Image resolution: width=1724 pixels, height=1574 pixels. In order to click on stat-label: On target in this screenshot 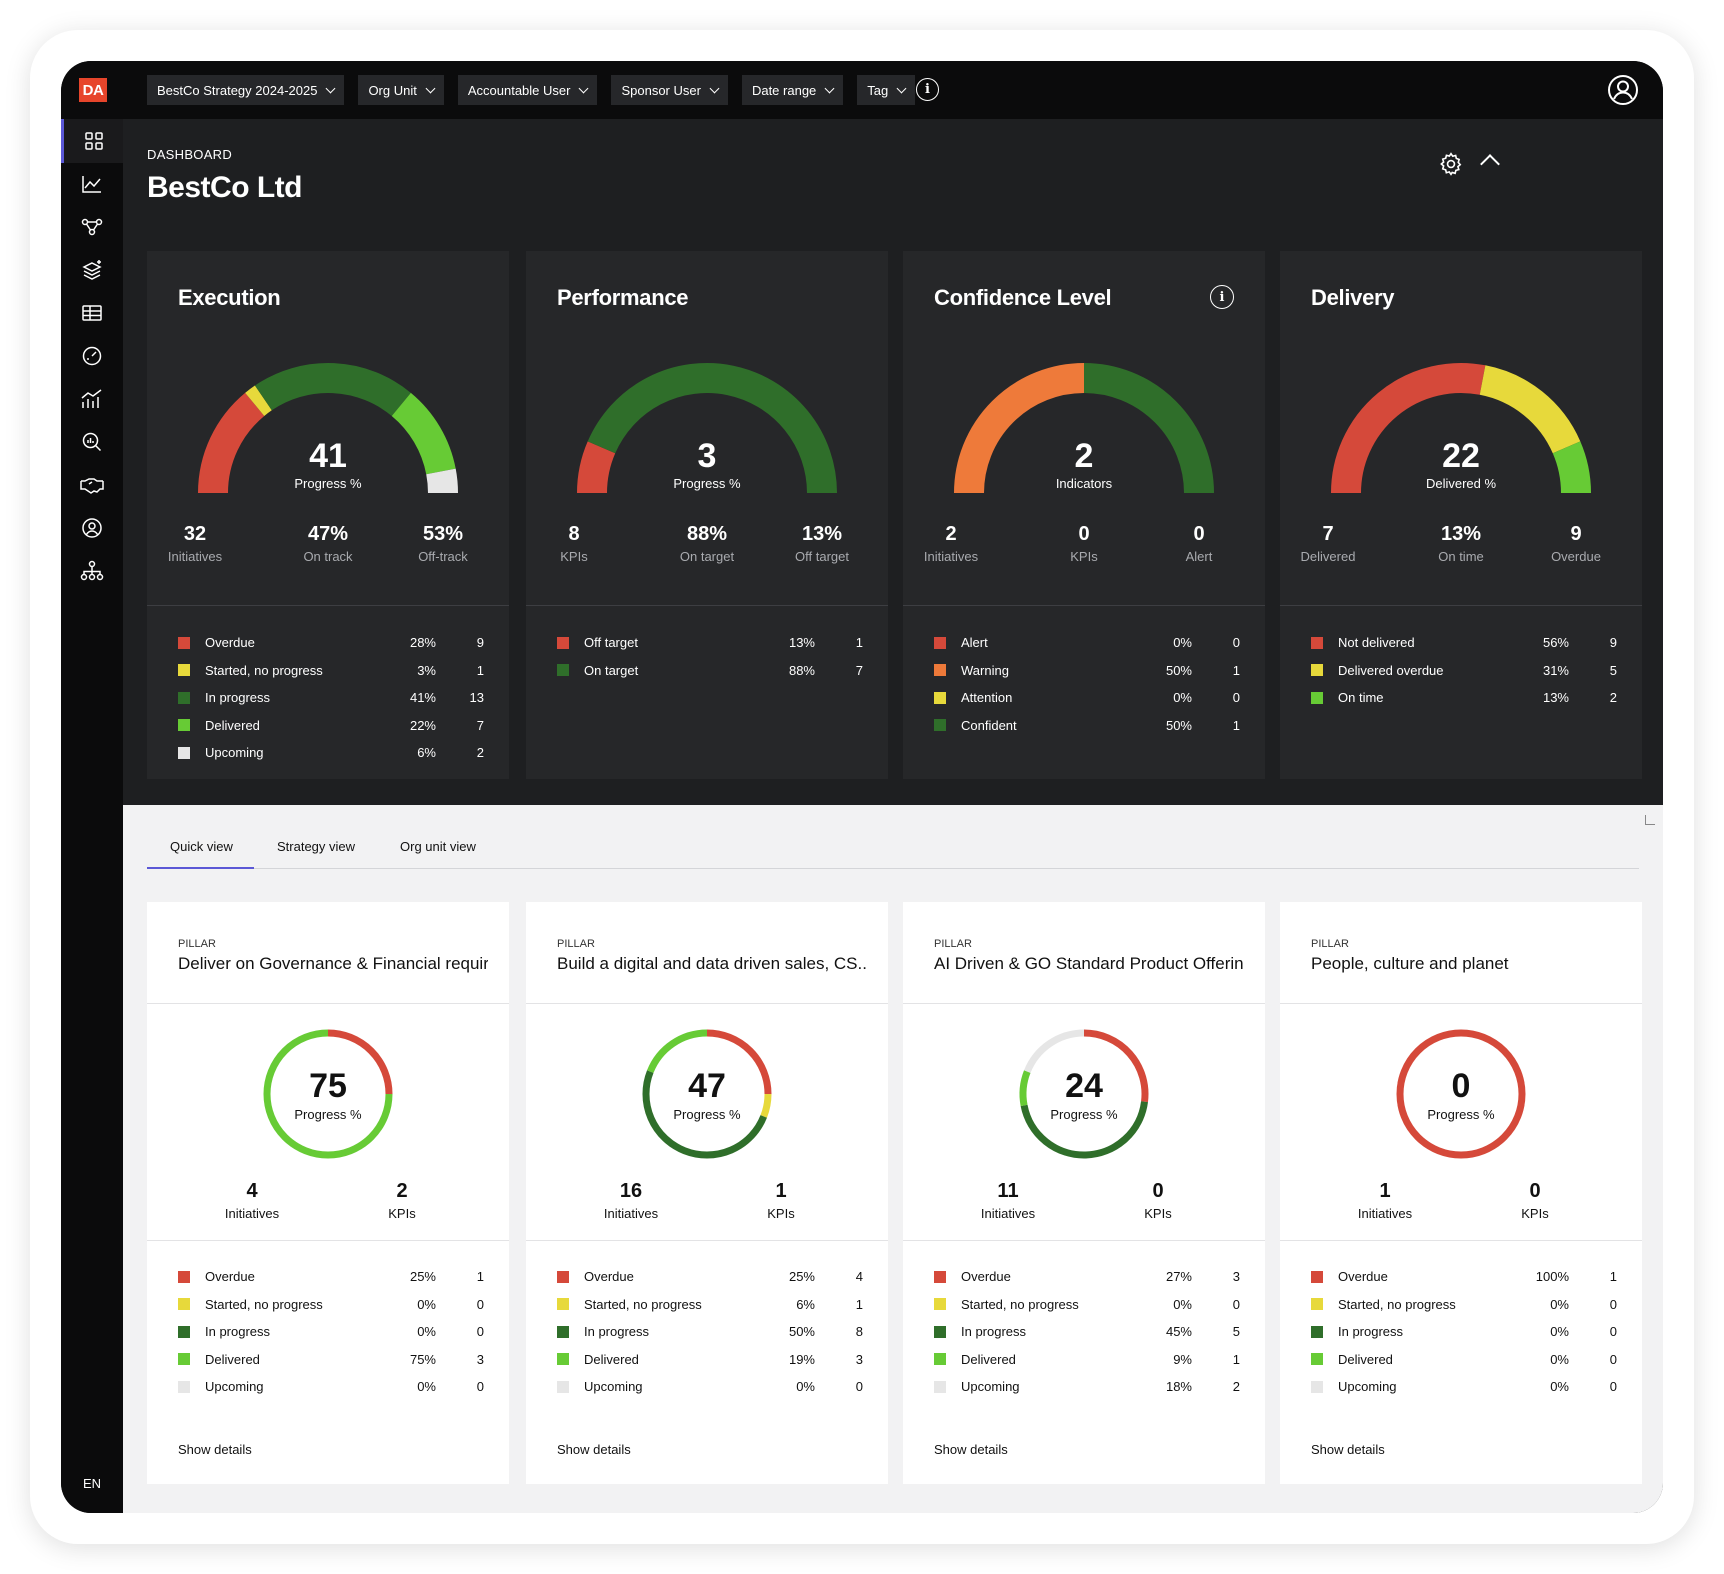, I will do `click(707, 556)`.